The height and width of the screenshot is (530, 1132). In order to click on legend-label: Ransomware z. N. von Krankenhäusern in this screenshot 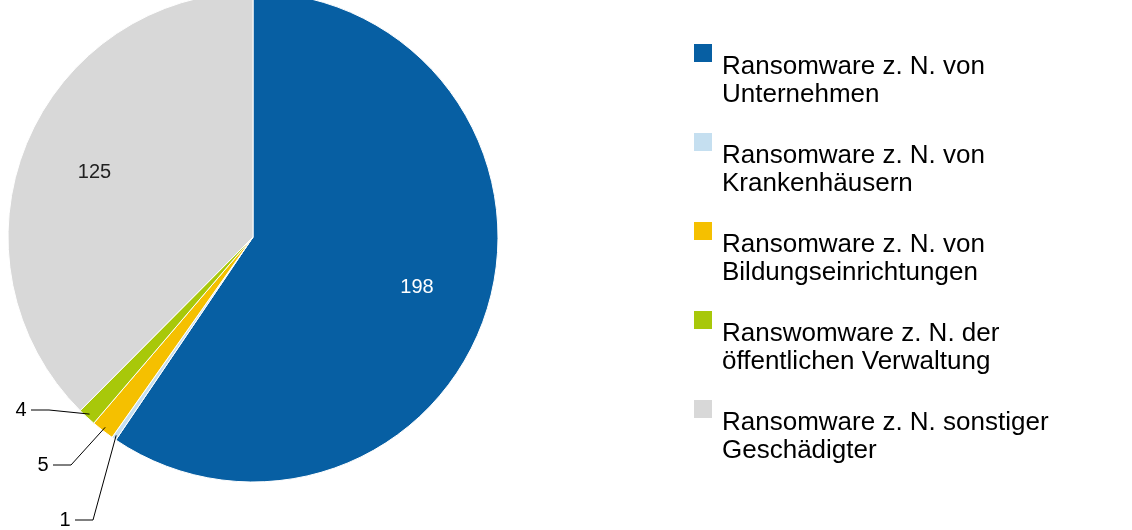, I will do `click(853, 168)`.